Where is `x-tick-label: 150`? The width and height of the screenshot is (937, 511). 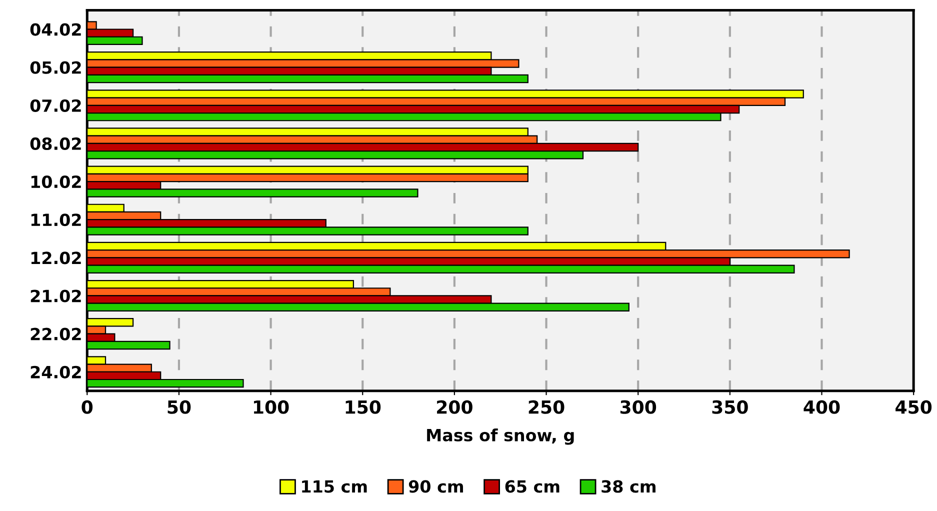
x-tick-label: 150 is located at coordinates (363, 407).